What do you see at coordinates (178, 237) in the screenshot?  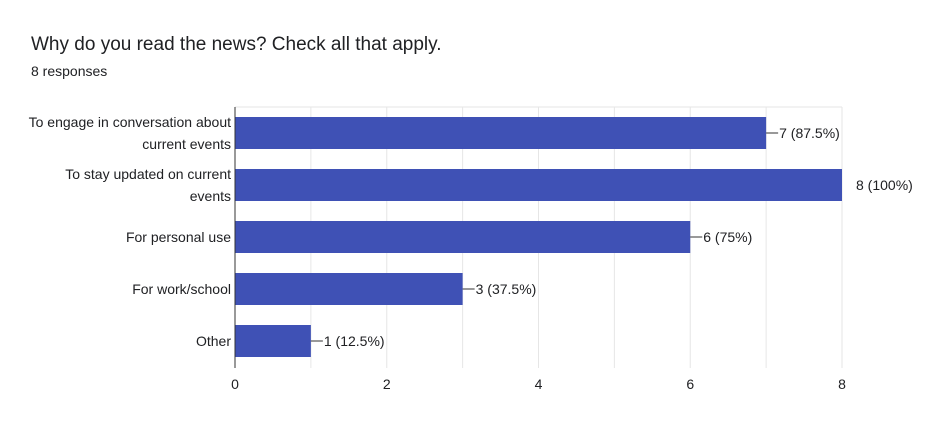 I see `category-label: For personal use` at bounding box center [178, 237].